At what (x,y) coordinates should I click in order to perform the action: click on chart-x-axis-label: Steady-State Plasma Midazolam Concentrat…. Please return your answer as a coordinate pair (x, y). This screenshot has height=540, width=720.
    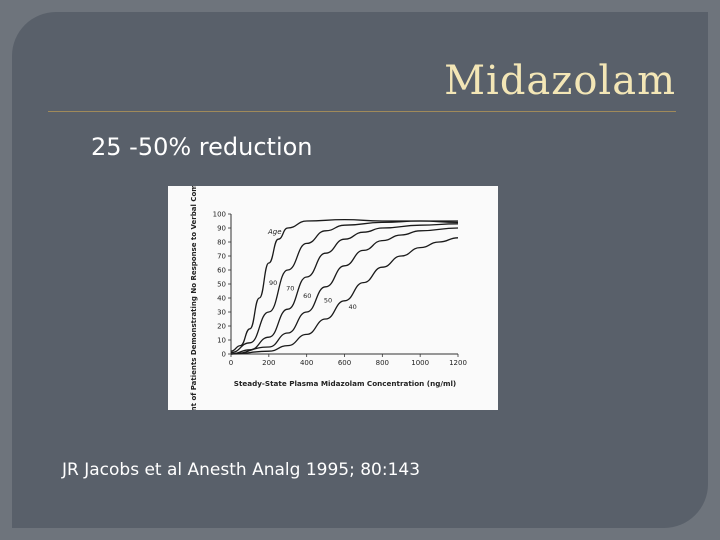
    Looking at the image, I should click on (345, 383).